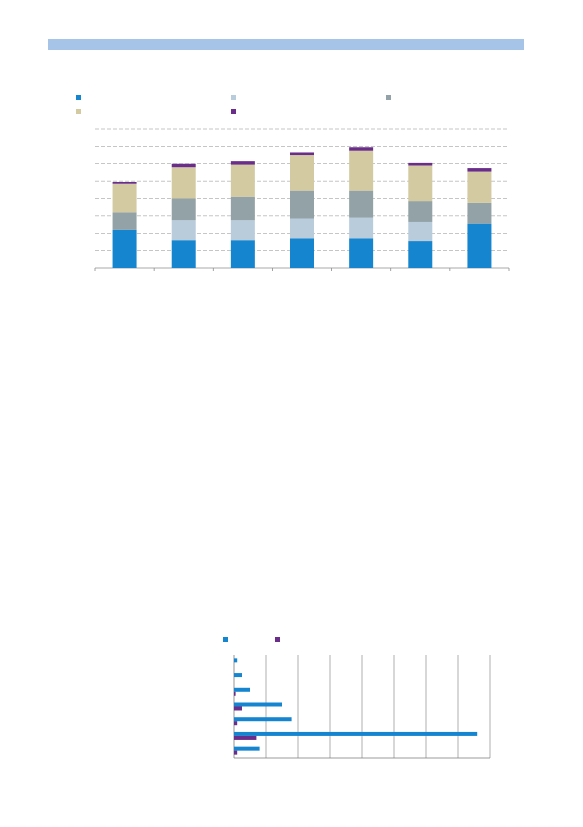 Image resolution: width=583 pixels, height=827 pixels. I want to click on header-bar, so click(286, 44).